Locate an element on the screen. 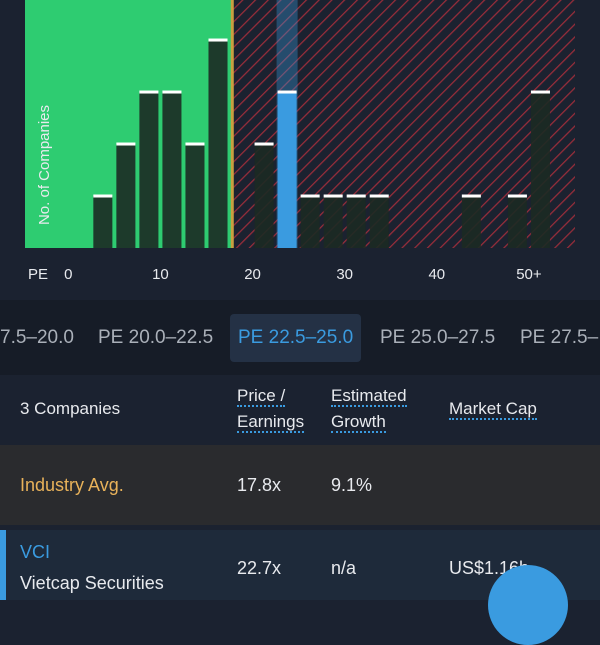 Image resolution: width=600 pixels, height=645 pixels. y-axis-label: No. of Companies is located at coordinates (44, 165).